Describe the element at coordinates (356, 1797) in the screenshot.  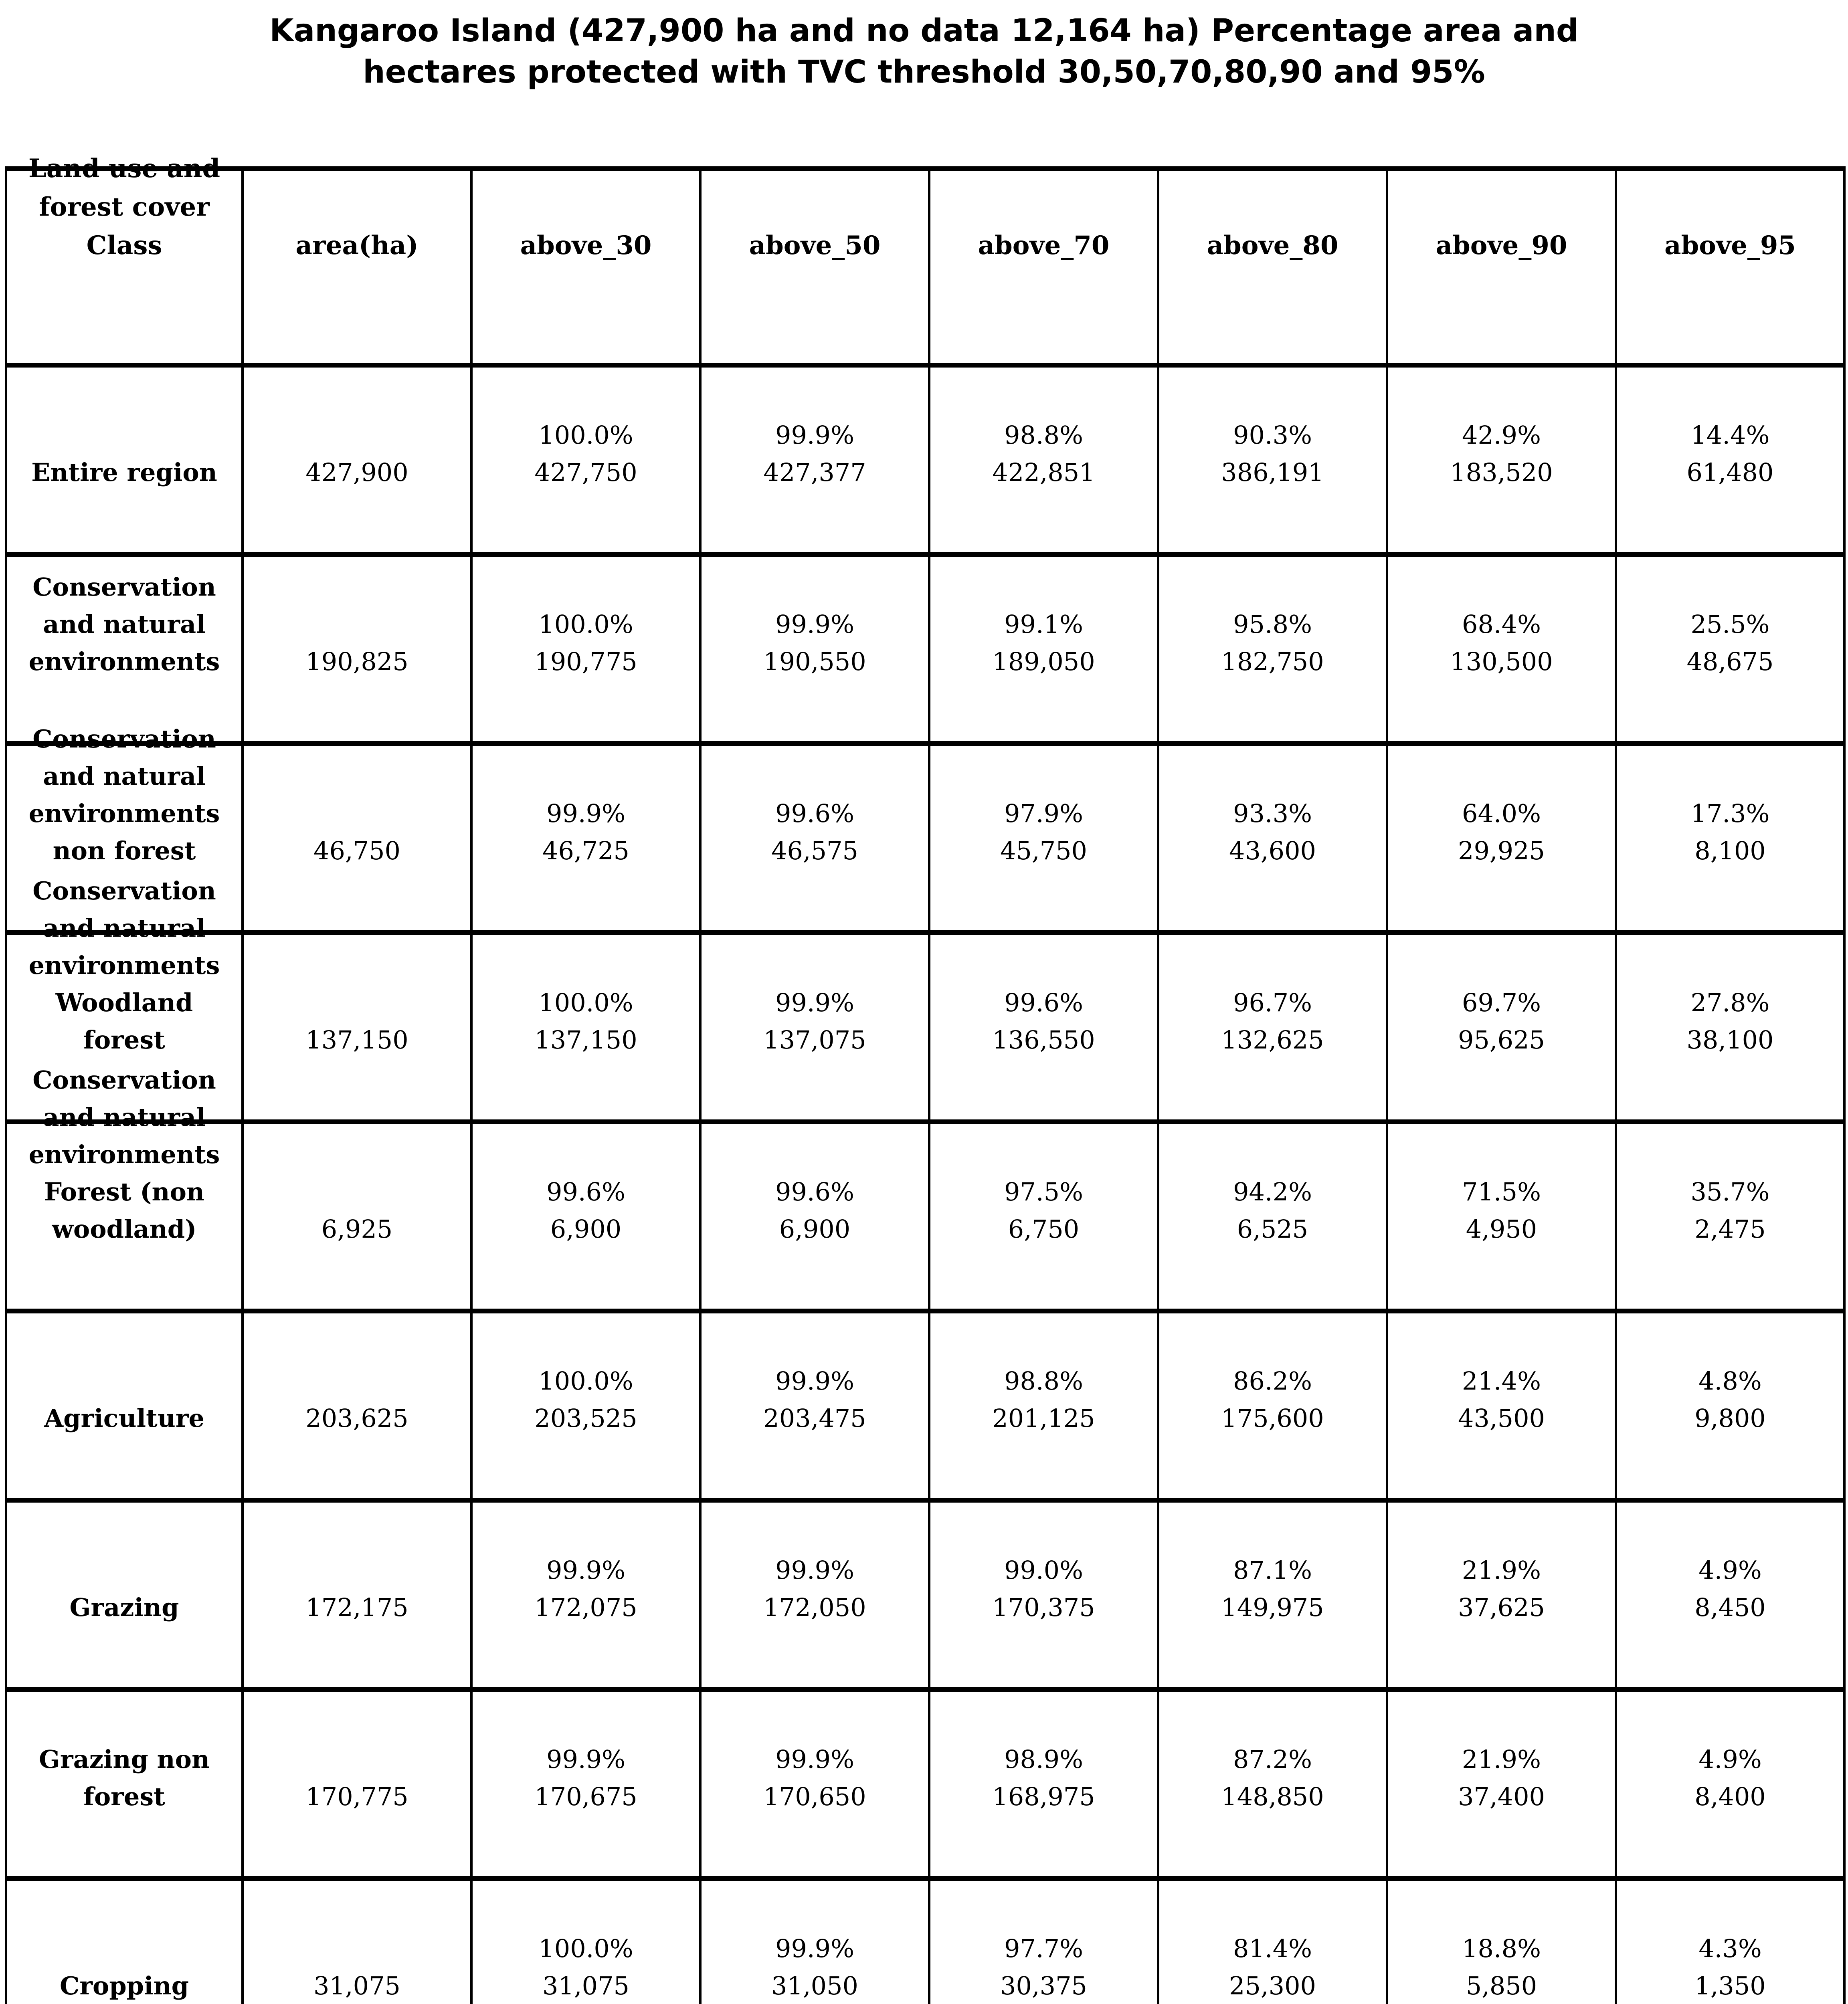
I see `area-value: 170,775` at that location.